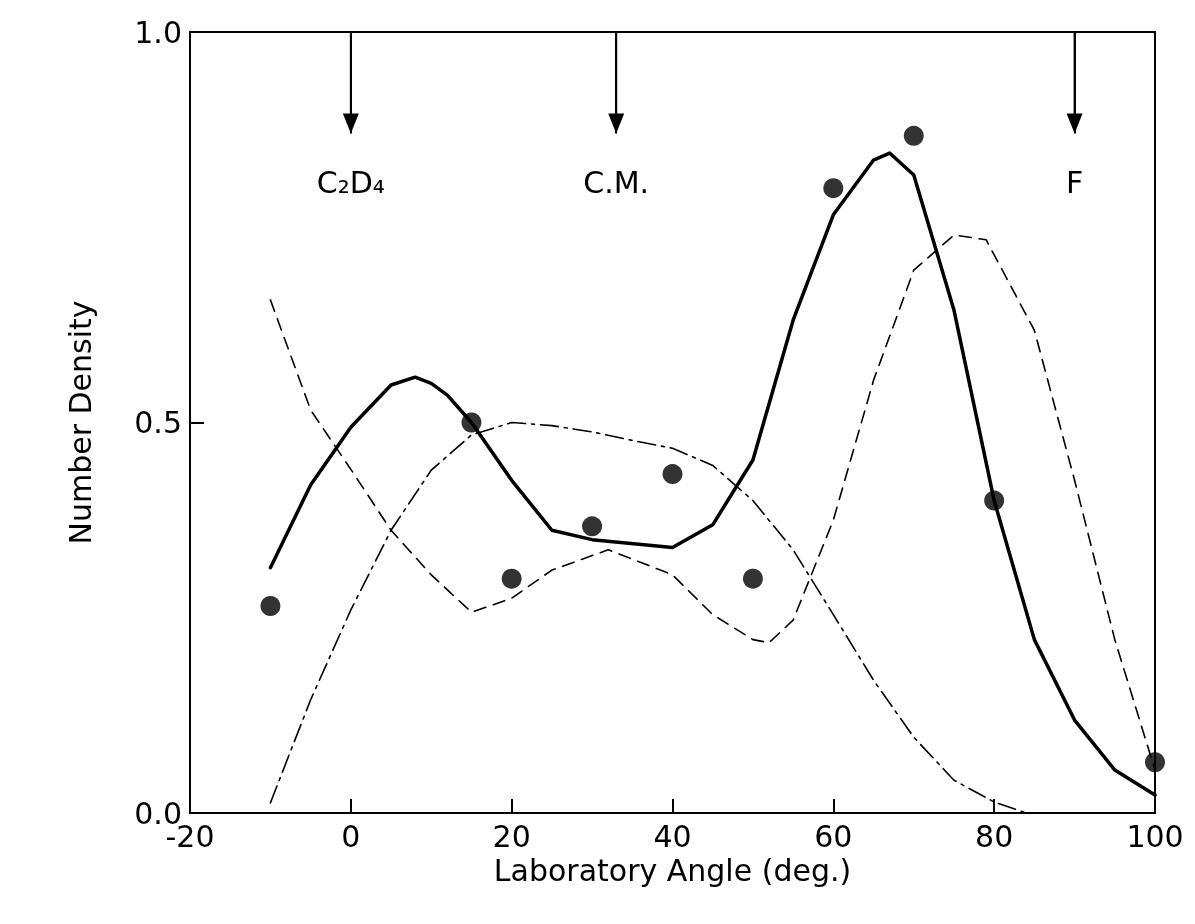  I want to click on x-tick-label: 20, so click(511, 836).